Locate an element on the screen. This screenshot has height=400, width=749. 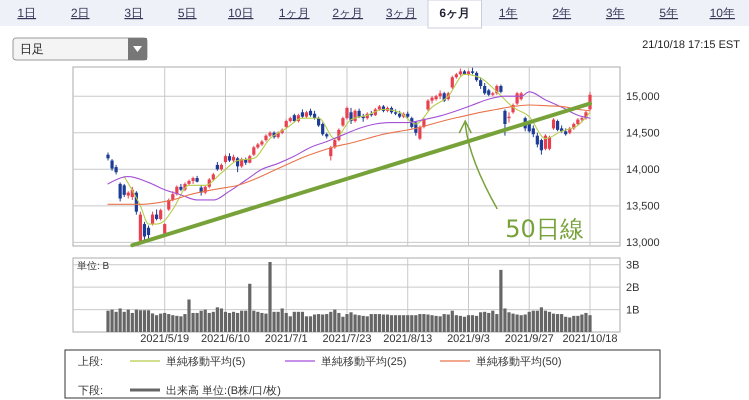
y-tick-label: 15,000 is located at coordinates (643, 97).